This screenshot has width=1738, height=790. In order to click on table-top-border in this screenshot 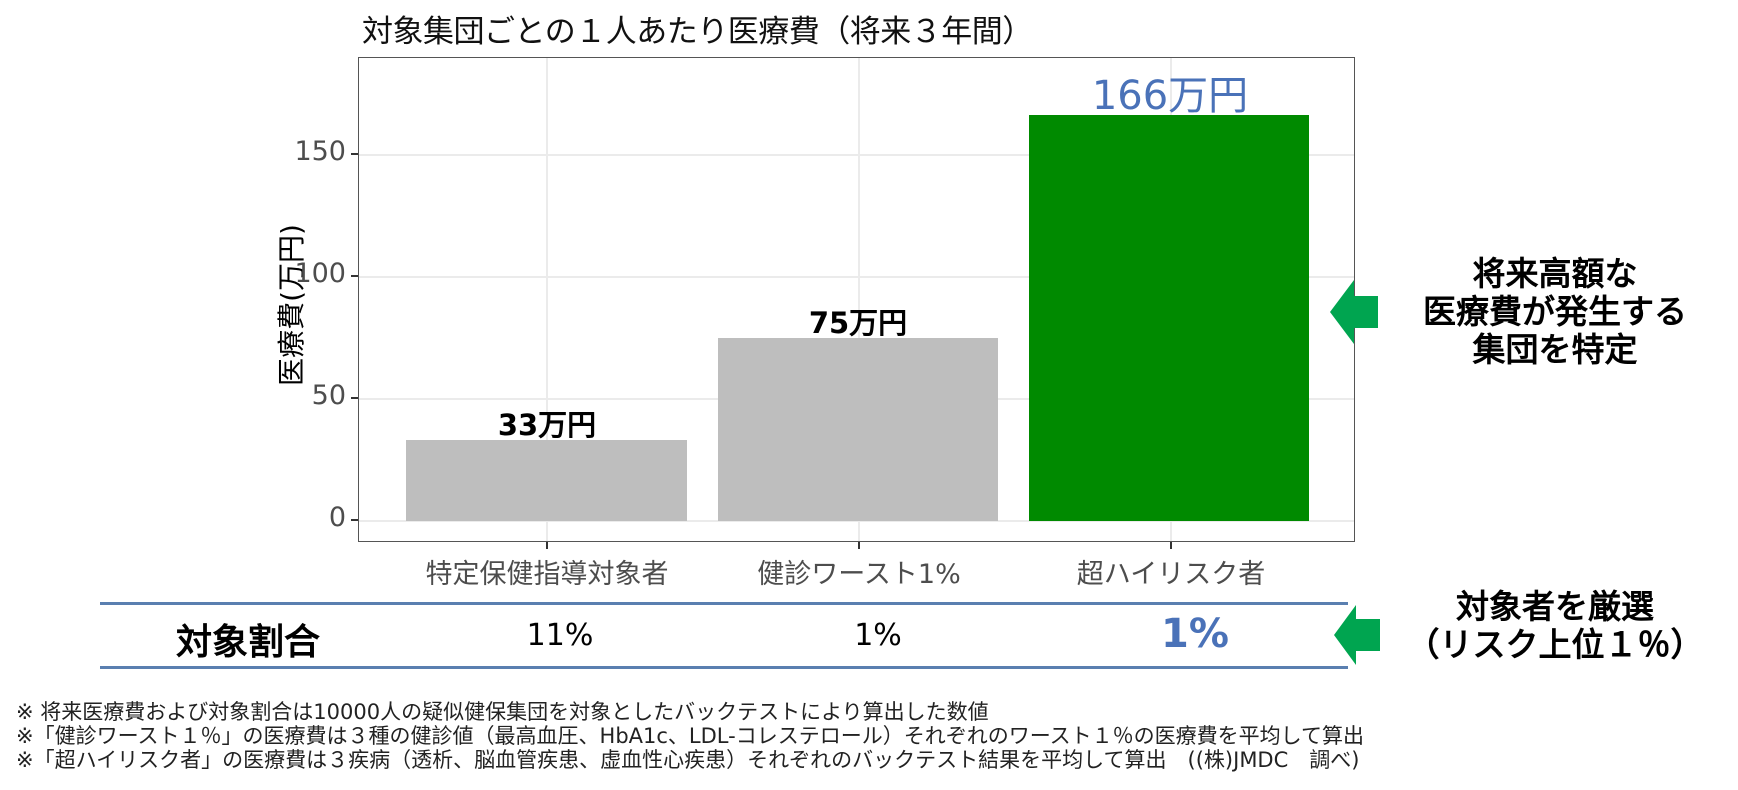, I will do `click(724, 603)`.